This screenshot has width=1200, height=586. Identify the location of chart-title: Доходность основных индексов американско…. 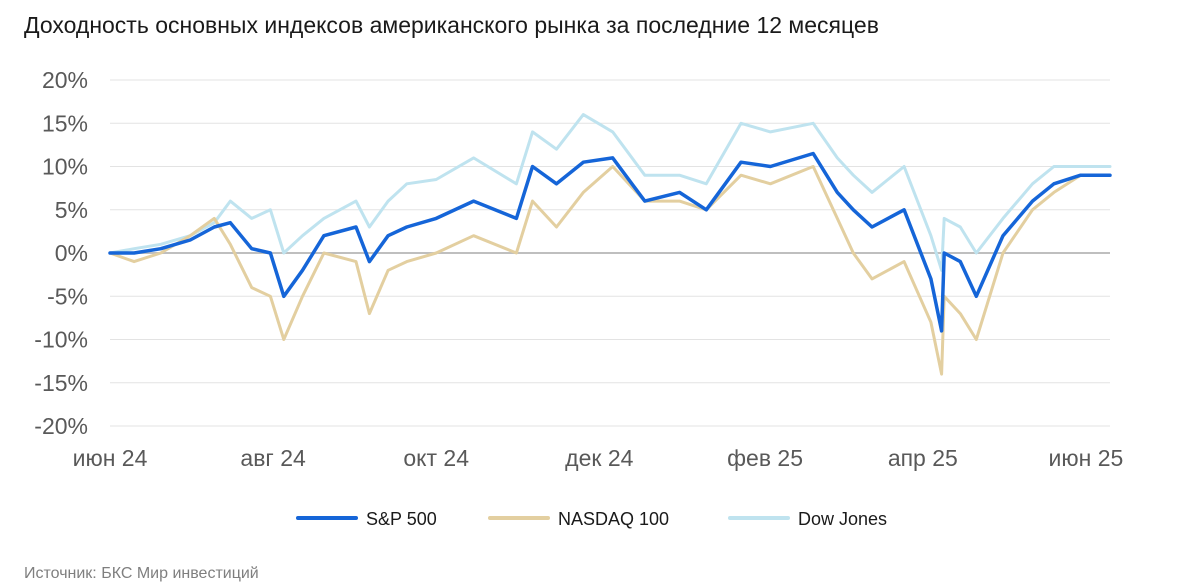
(451, 25).